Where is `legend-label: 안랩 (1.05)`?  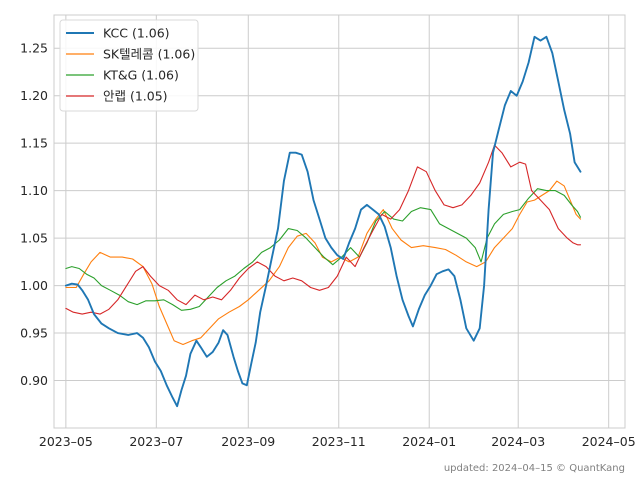 legend-label: 안랩 (1.05) is located at coordinates (135, 96).